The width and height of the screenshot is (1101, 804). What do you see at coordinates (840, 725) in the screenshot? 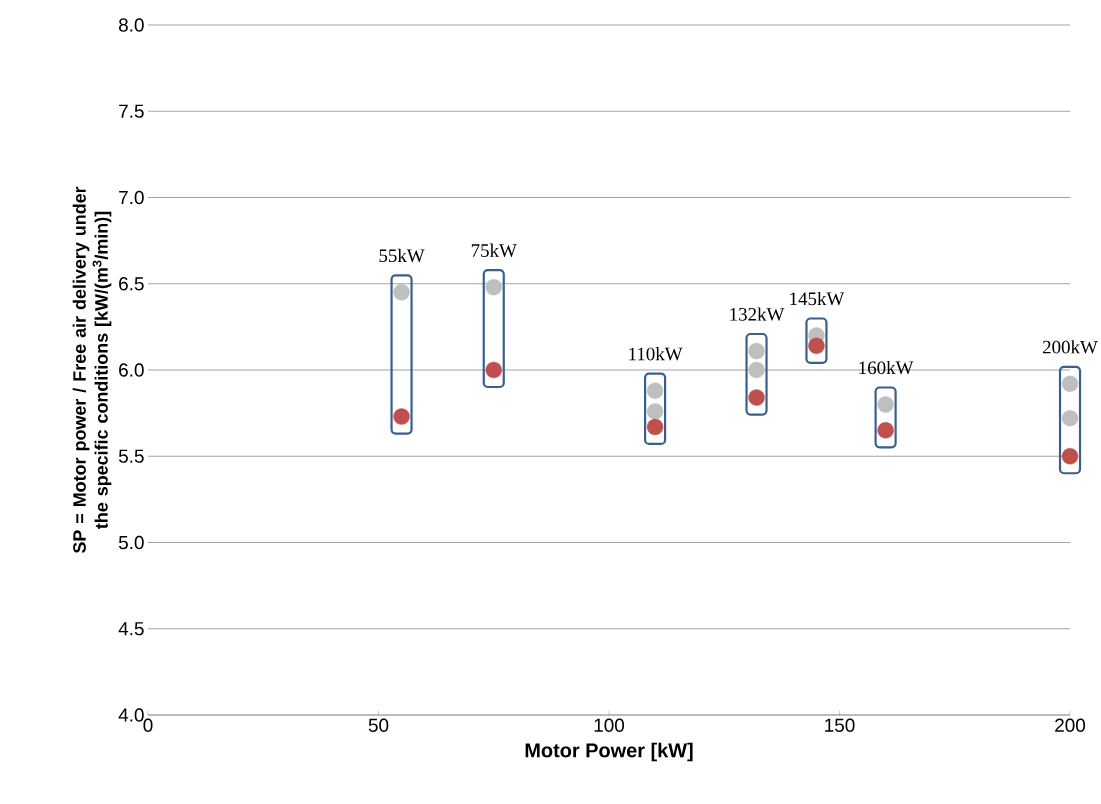
I see `x-tick-label: 150` at bounding box center [840, 725].